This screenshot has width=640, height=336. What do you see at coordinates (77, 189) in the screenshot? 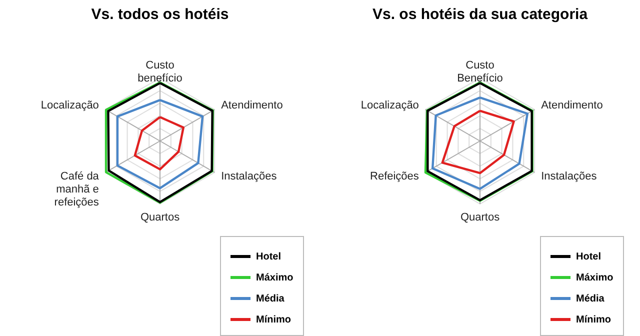
I see `spoke-label: Café da manhã e refeições` at bounding box center [77, 189].